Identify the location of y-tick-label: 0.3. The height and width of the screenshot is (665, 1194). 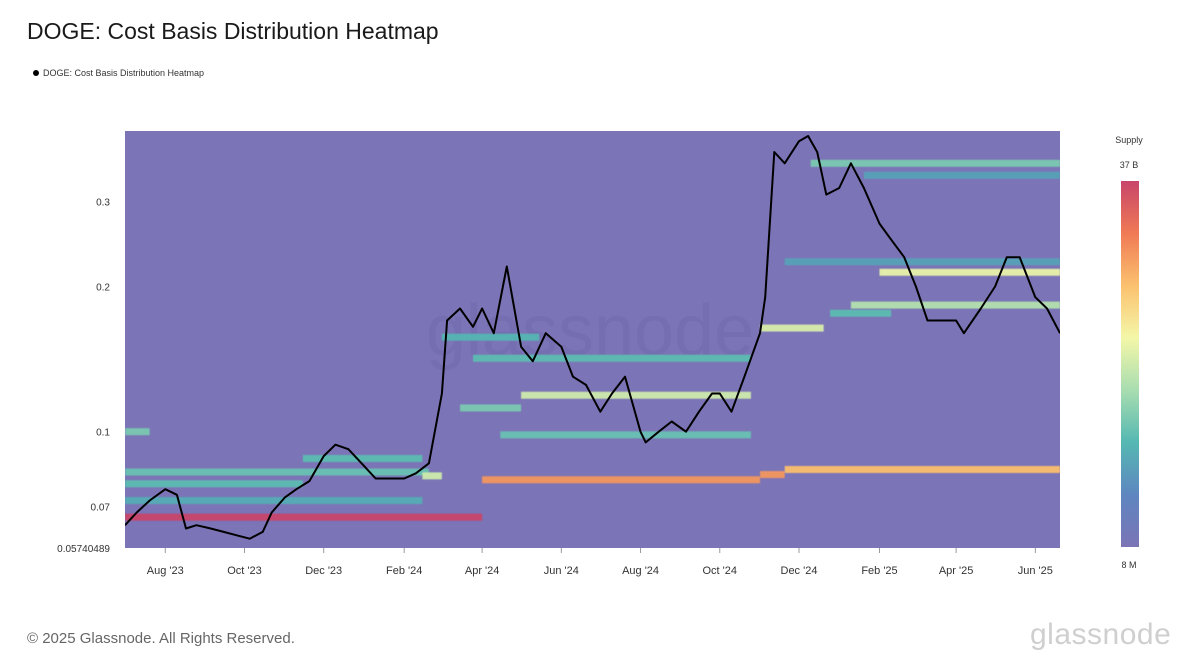
(103, 203).